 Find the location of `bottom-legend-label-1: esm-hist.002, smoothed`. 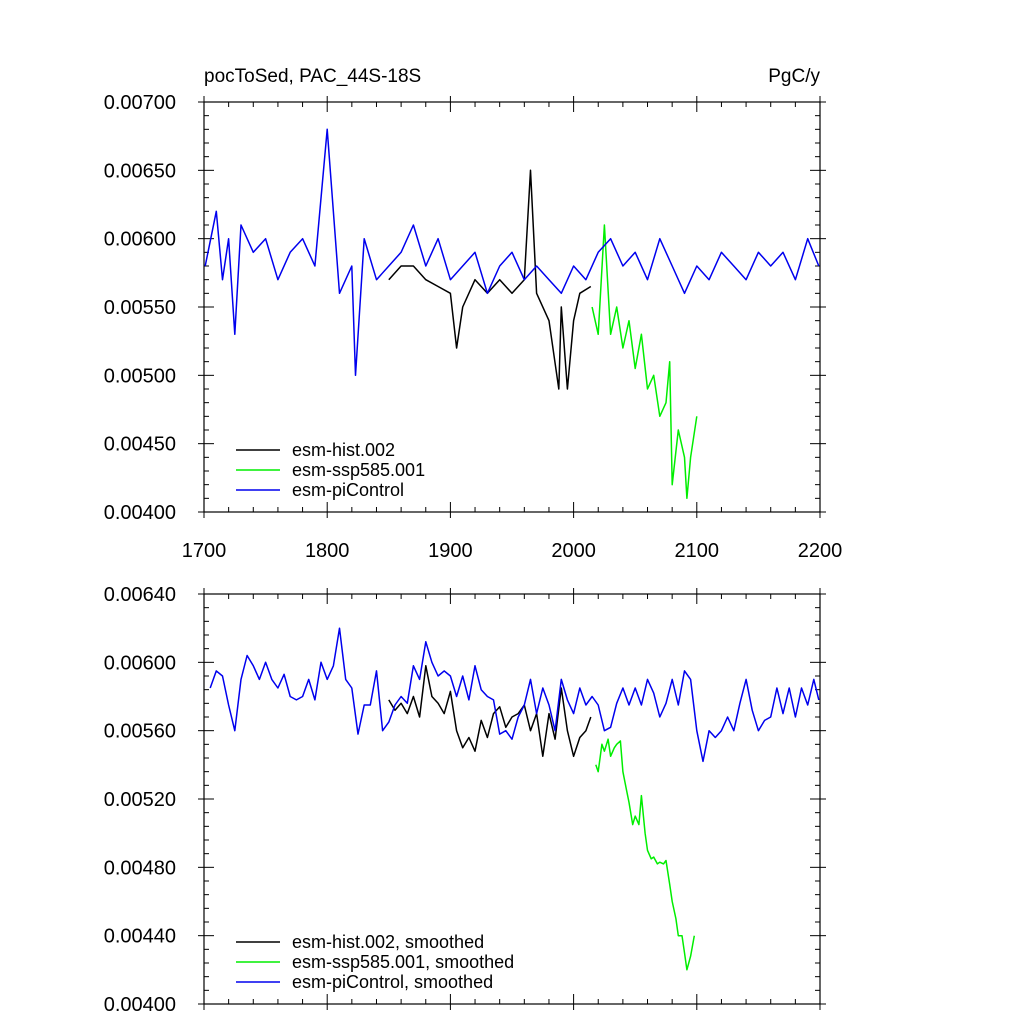

bottom-legend-label-1: esm-hist.002, smoothed is located at coordinates (388, 942).